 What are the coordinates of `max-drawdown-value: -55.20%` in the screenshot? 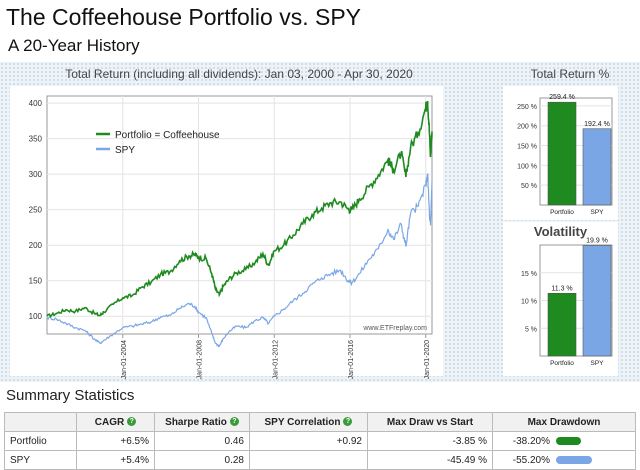 It's located at (531, 460).